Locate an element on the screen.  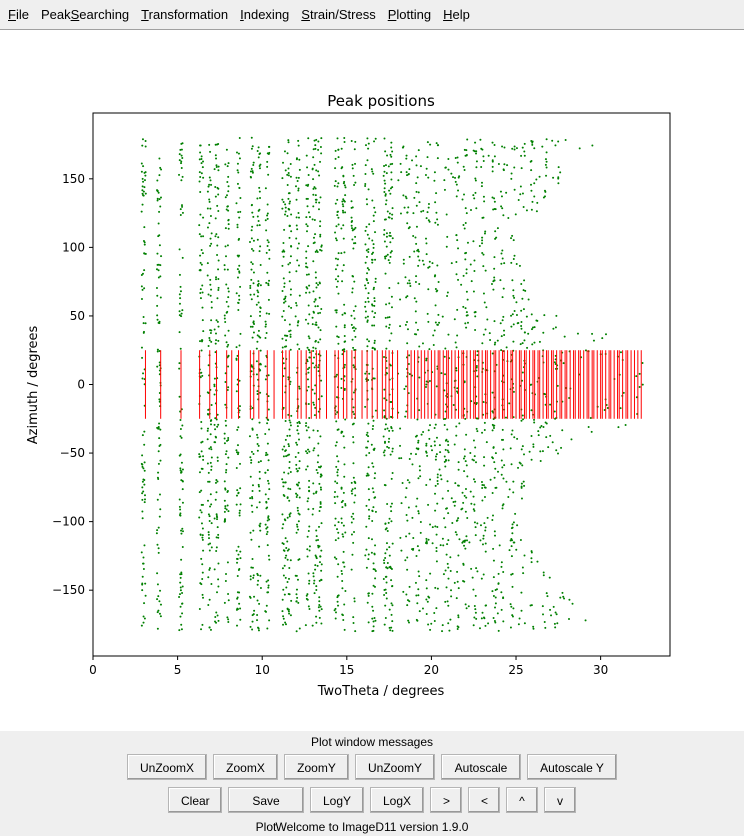
pan-right-button: > is located at coordinates (446, 800).